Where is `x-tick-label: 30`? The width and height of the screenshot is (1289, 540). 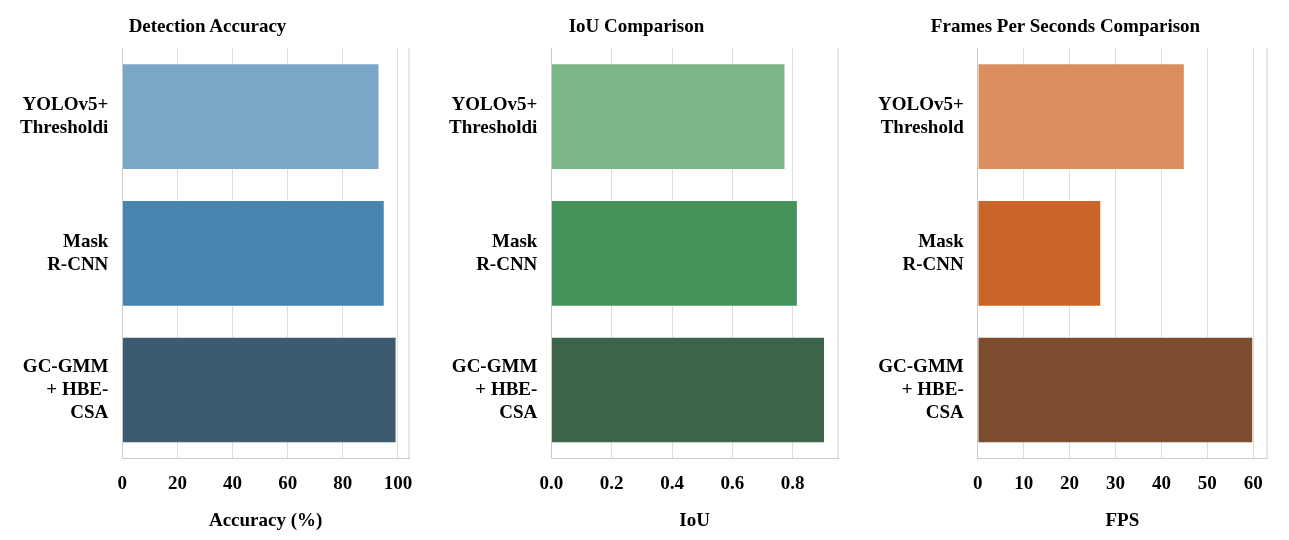
x-tick-label: 30 is located at coordinates (1115, 482).